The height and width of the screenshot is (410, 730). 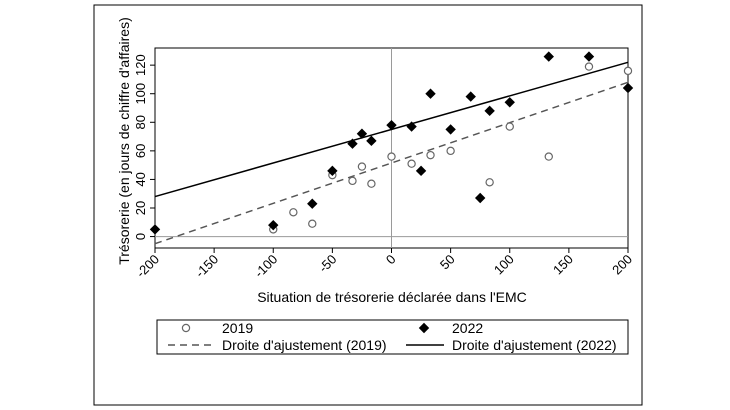 I want to click on legend-label: Droite d'ajustement (2022), so click(x=534, y=345).